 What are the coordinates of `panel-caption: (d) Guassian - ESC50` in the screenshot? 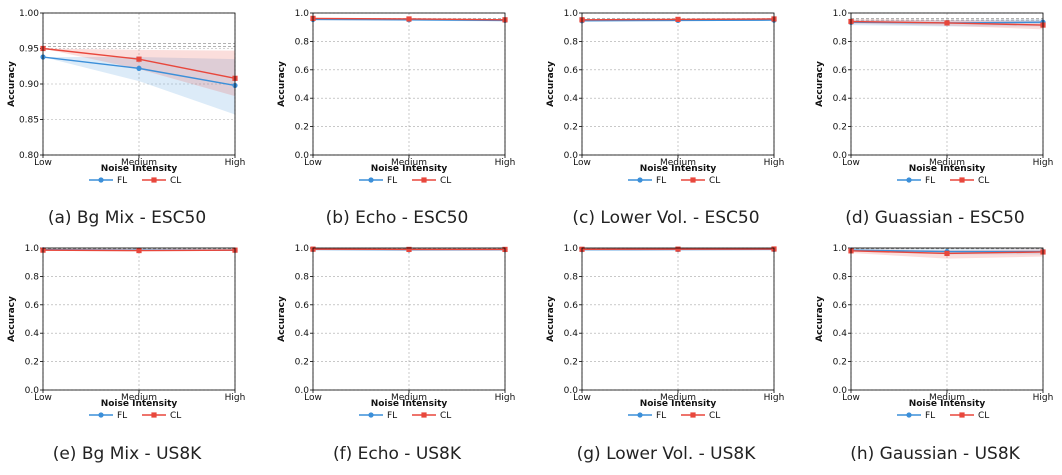 It's located at (934, 218).